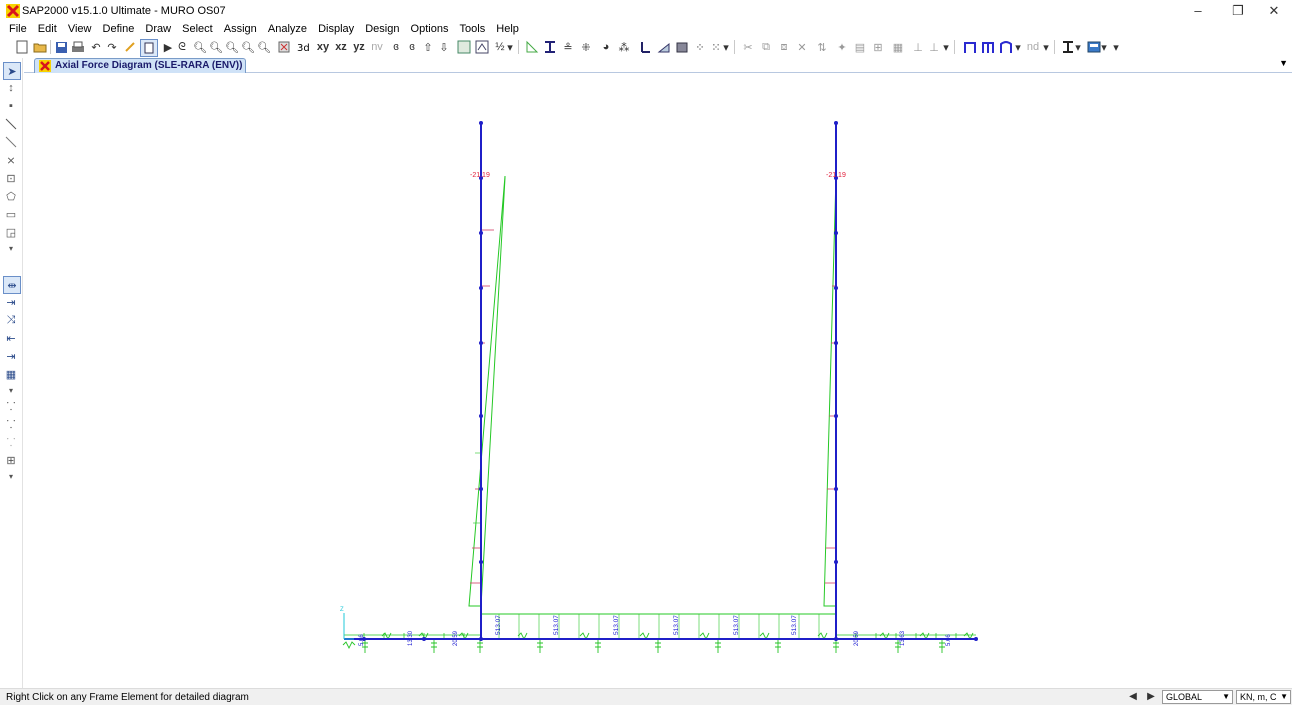 This screenshot has height=705, width=1292. I want to click on draw-joint-icon: ▪, so click(11, 106).